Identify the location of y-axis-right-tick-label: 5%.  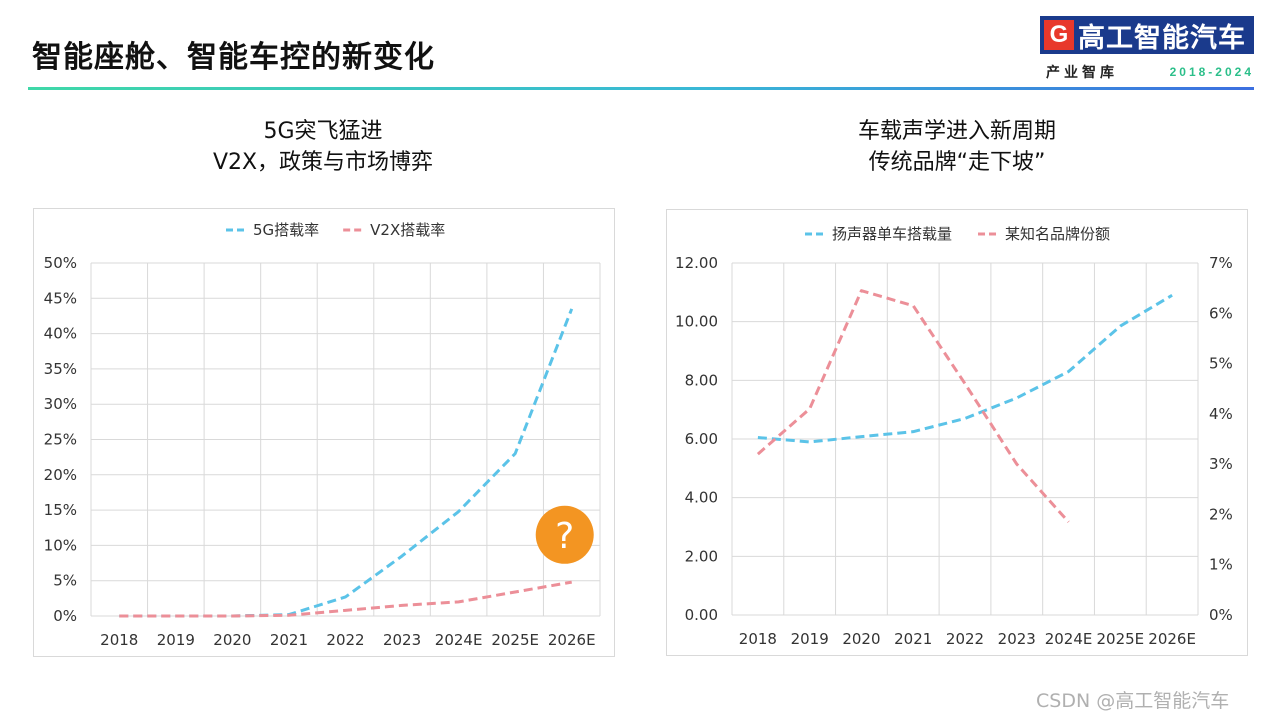
(1221, 364).